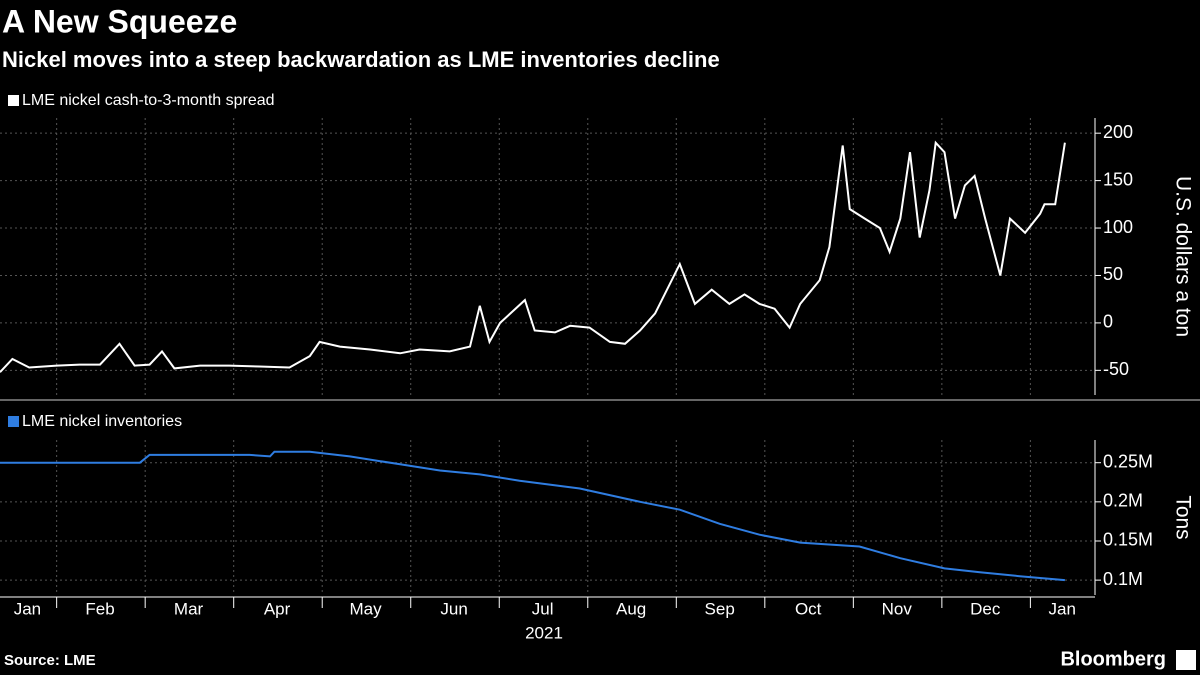 This screenshot has width=1200, height=675. What do you see at coordinates (1128, 461) in the screenshot?
I see `y-tick-label: 0.25M` at bounding box center [1128, 461].